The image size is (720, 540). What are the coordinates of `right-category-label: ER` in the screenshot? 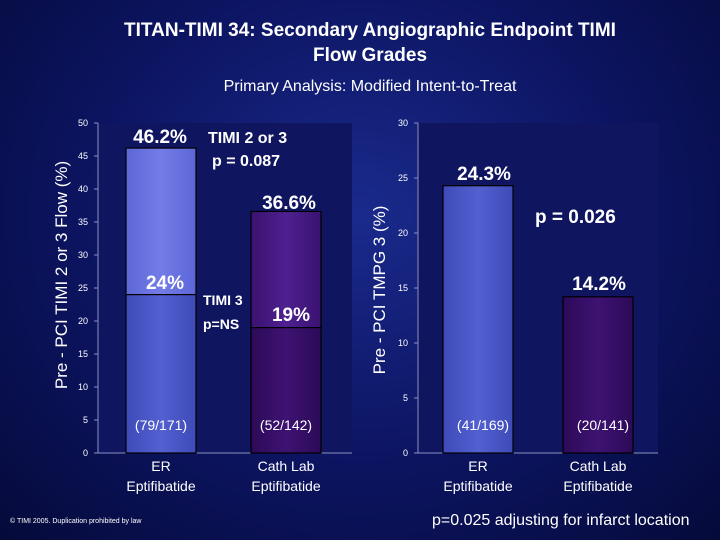 It's located at (477, 466).